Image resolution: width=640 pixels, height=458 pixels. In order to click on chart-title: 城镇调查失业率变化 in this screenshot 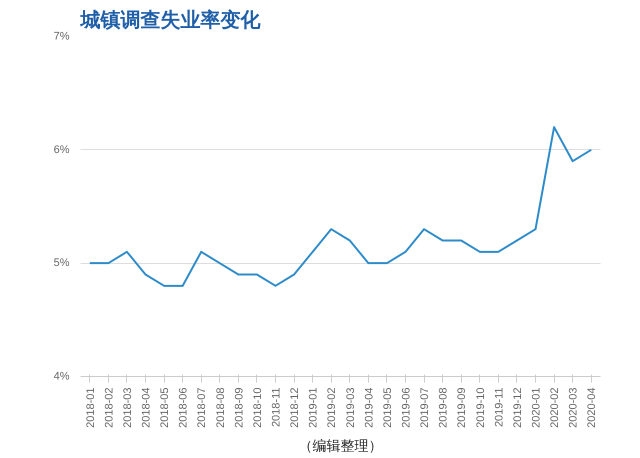, I will do `click(171, 20)`.